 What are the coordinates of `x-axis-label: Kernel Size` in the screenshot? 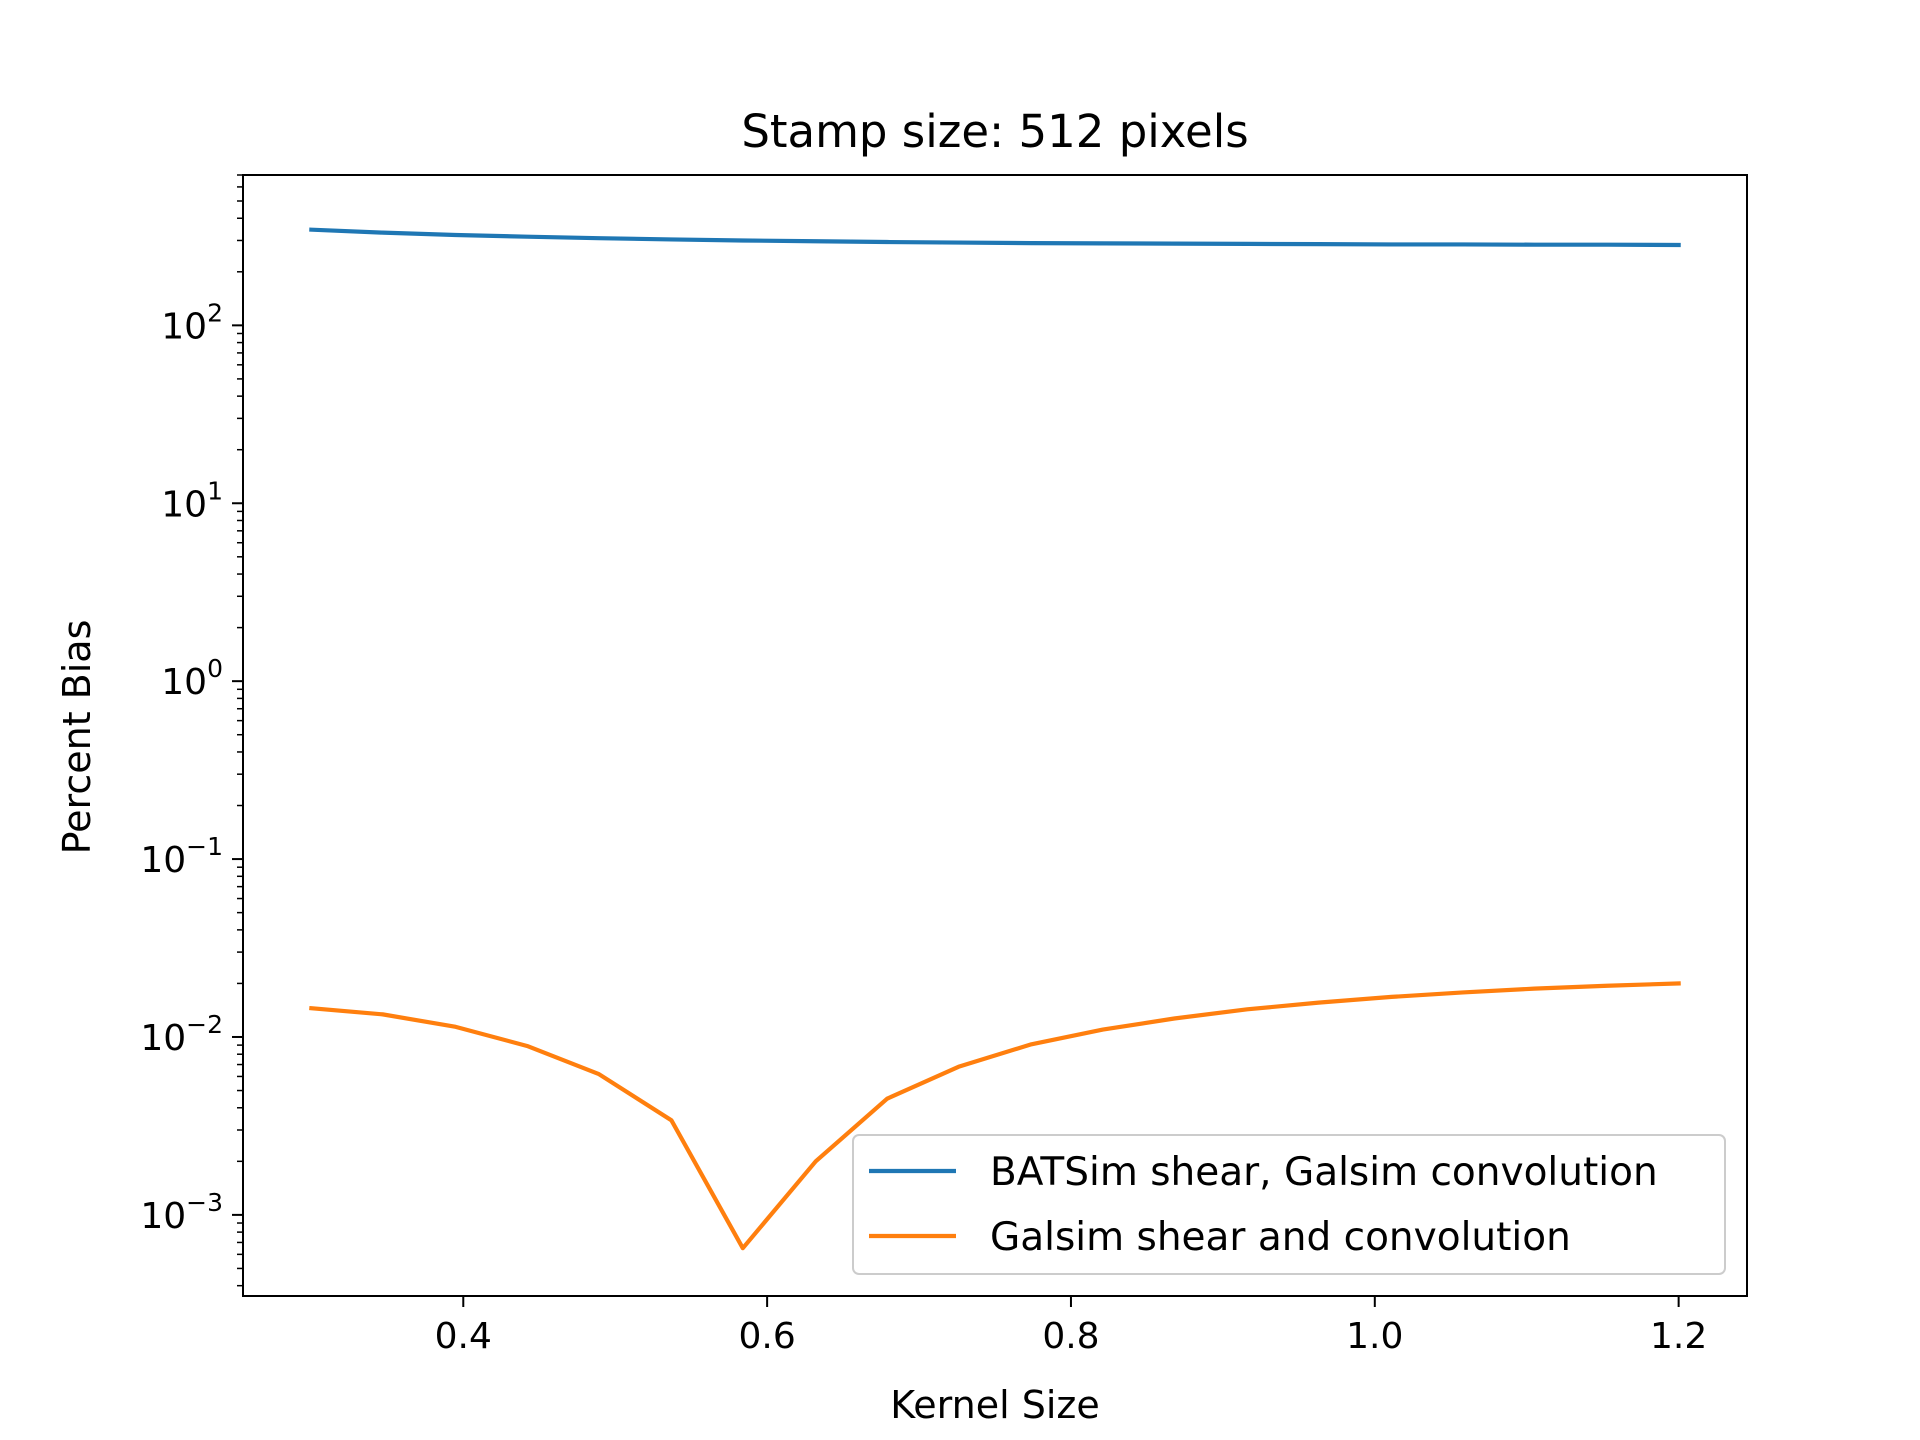 It's located at (994, 1405).